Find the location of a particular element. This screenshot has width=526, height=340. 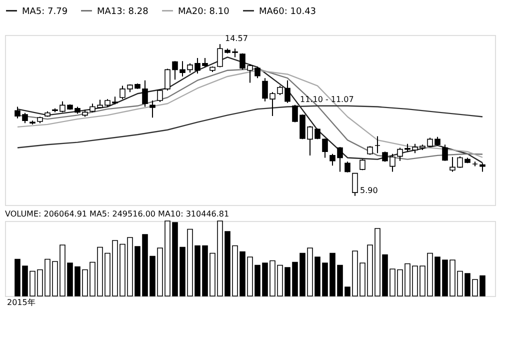

chart-title: VOLUME: 206064.91 MA5: 249516.00 MA10: 310446.81 is located at coordinates (117, 214).